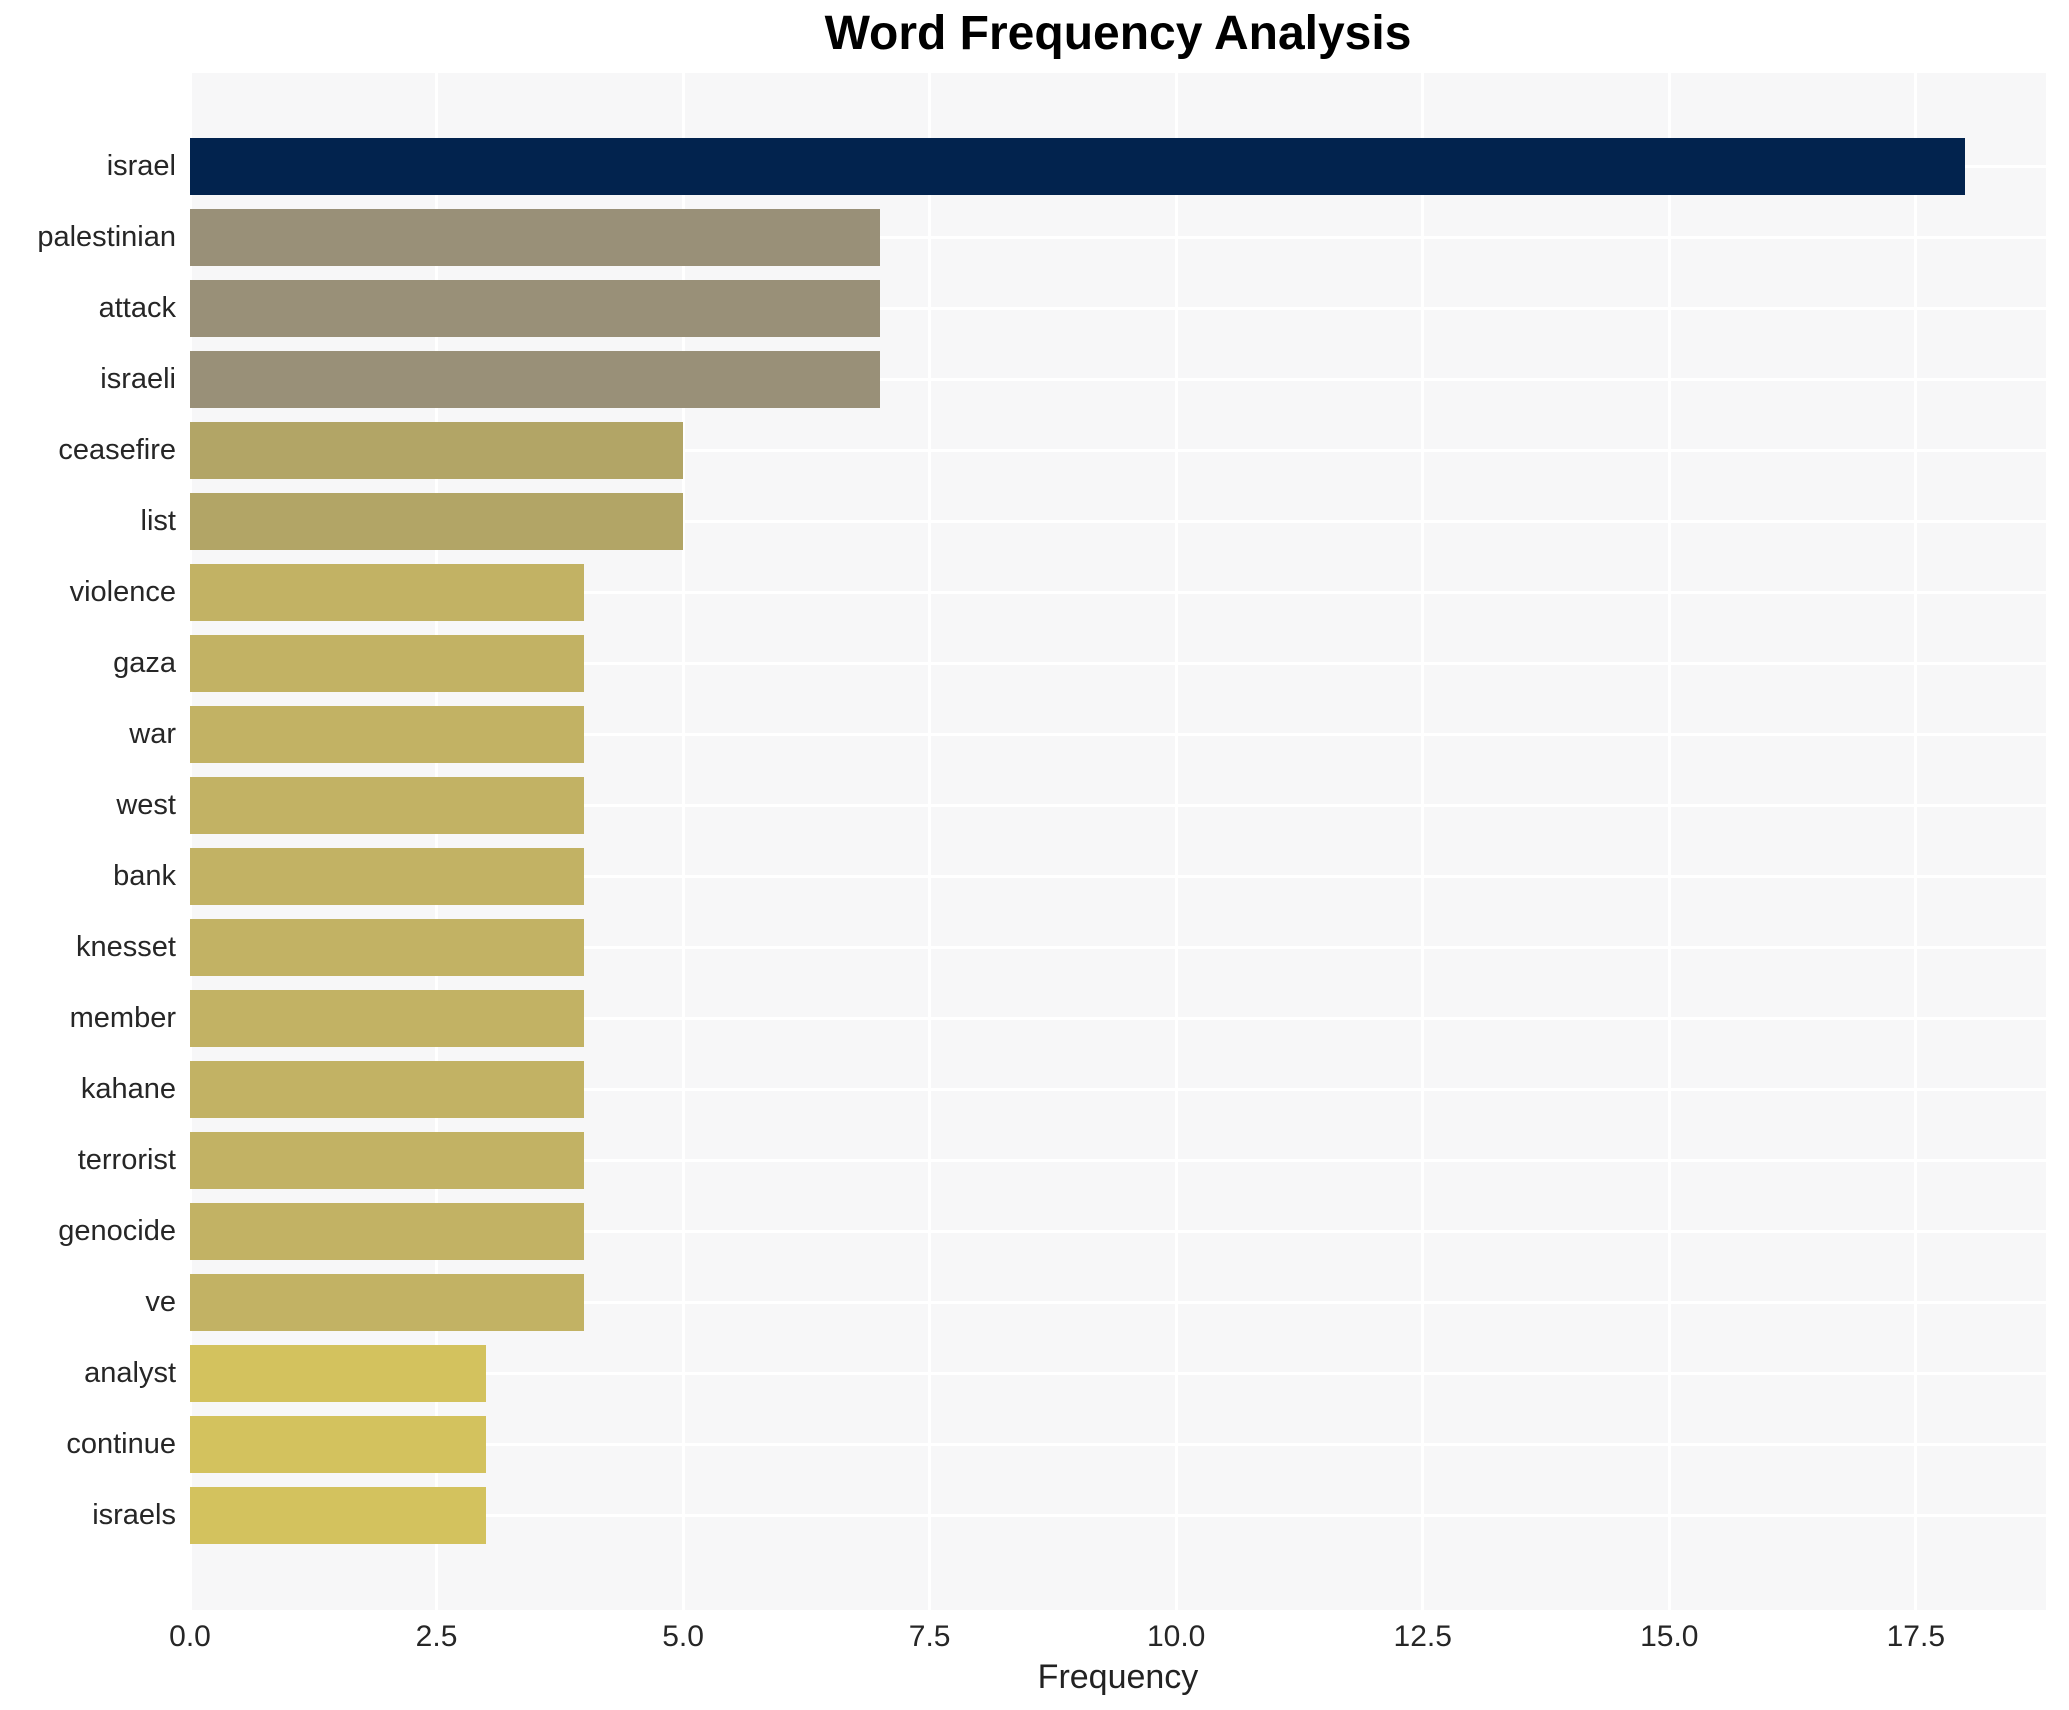  I want to click on x-tick-label: 7.5, so click(929, 1636).